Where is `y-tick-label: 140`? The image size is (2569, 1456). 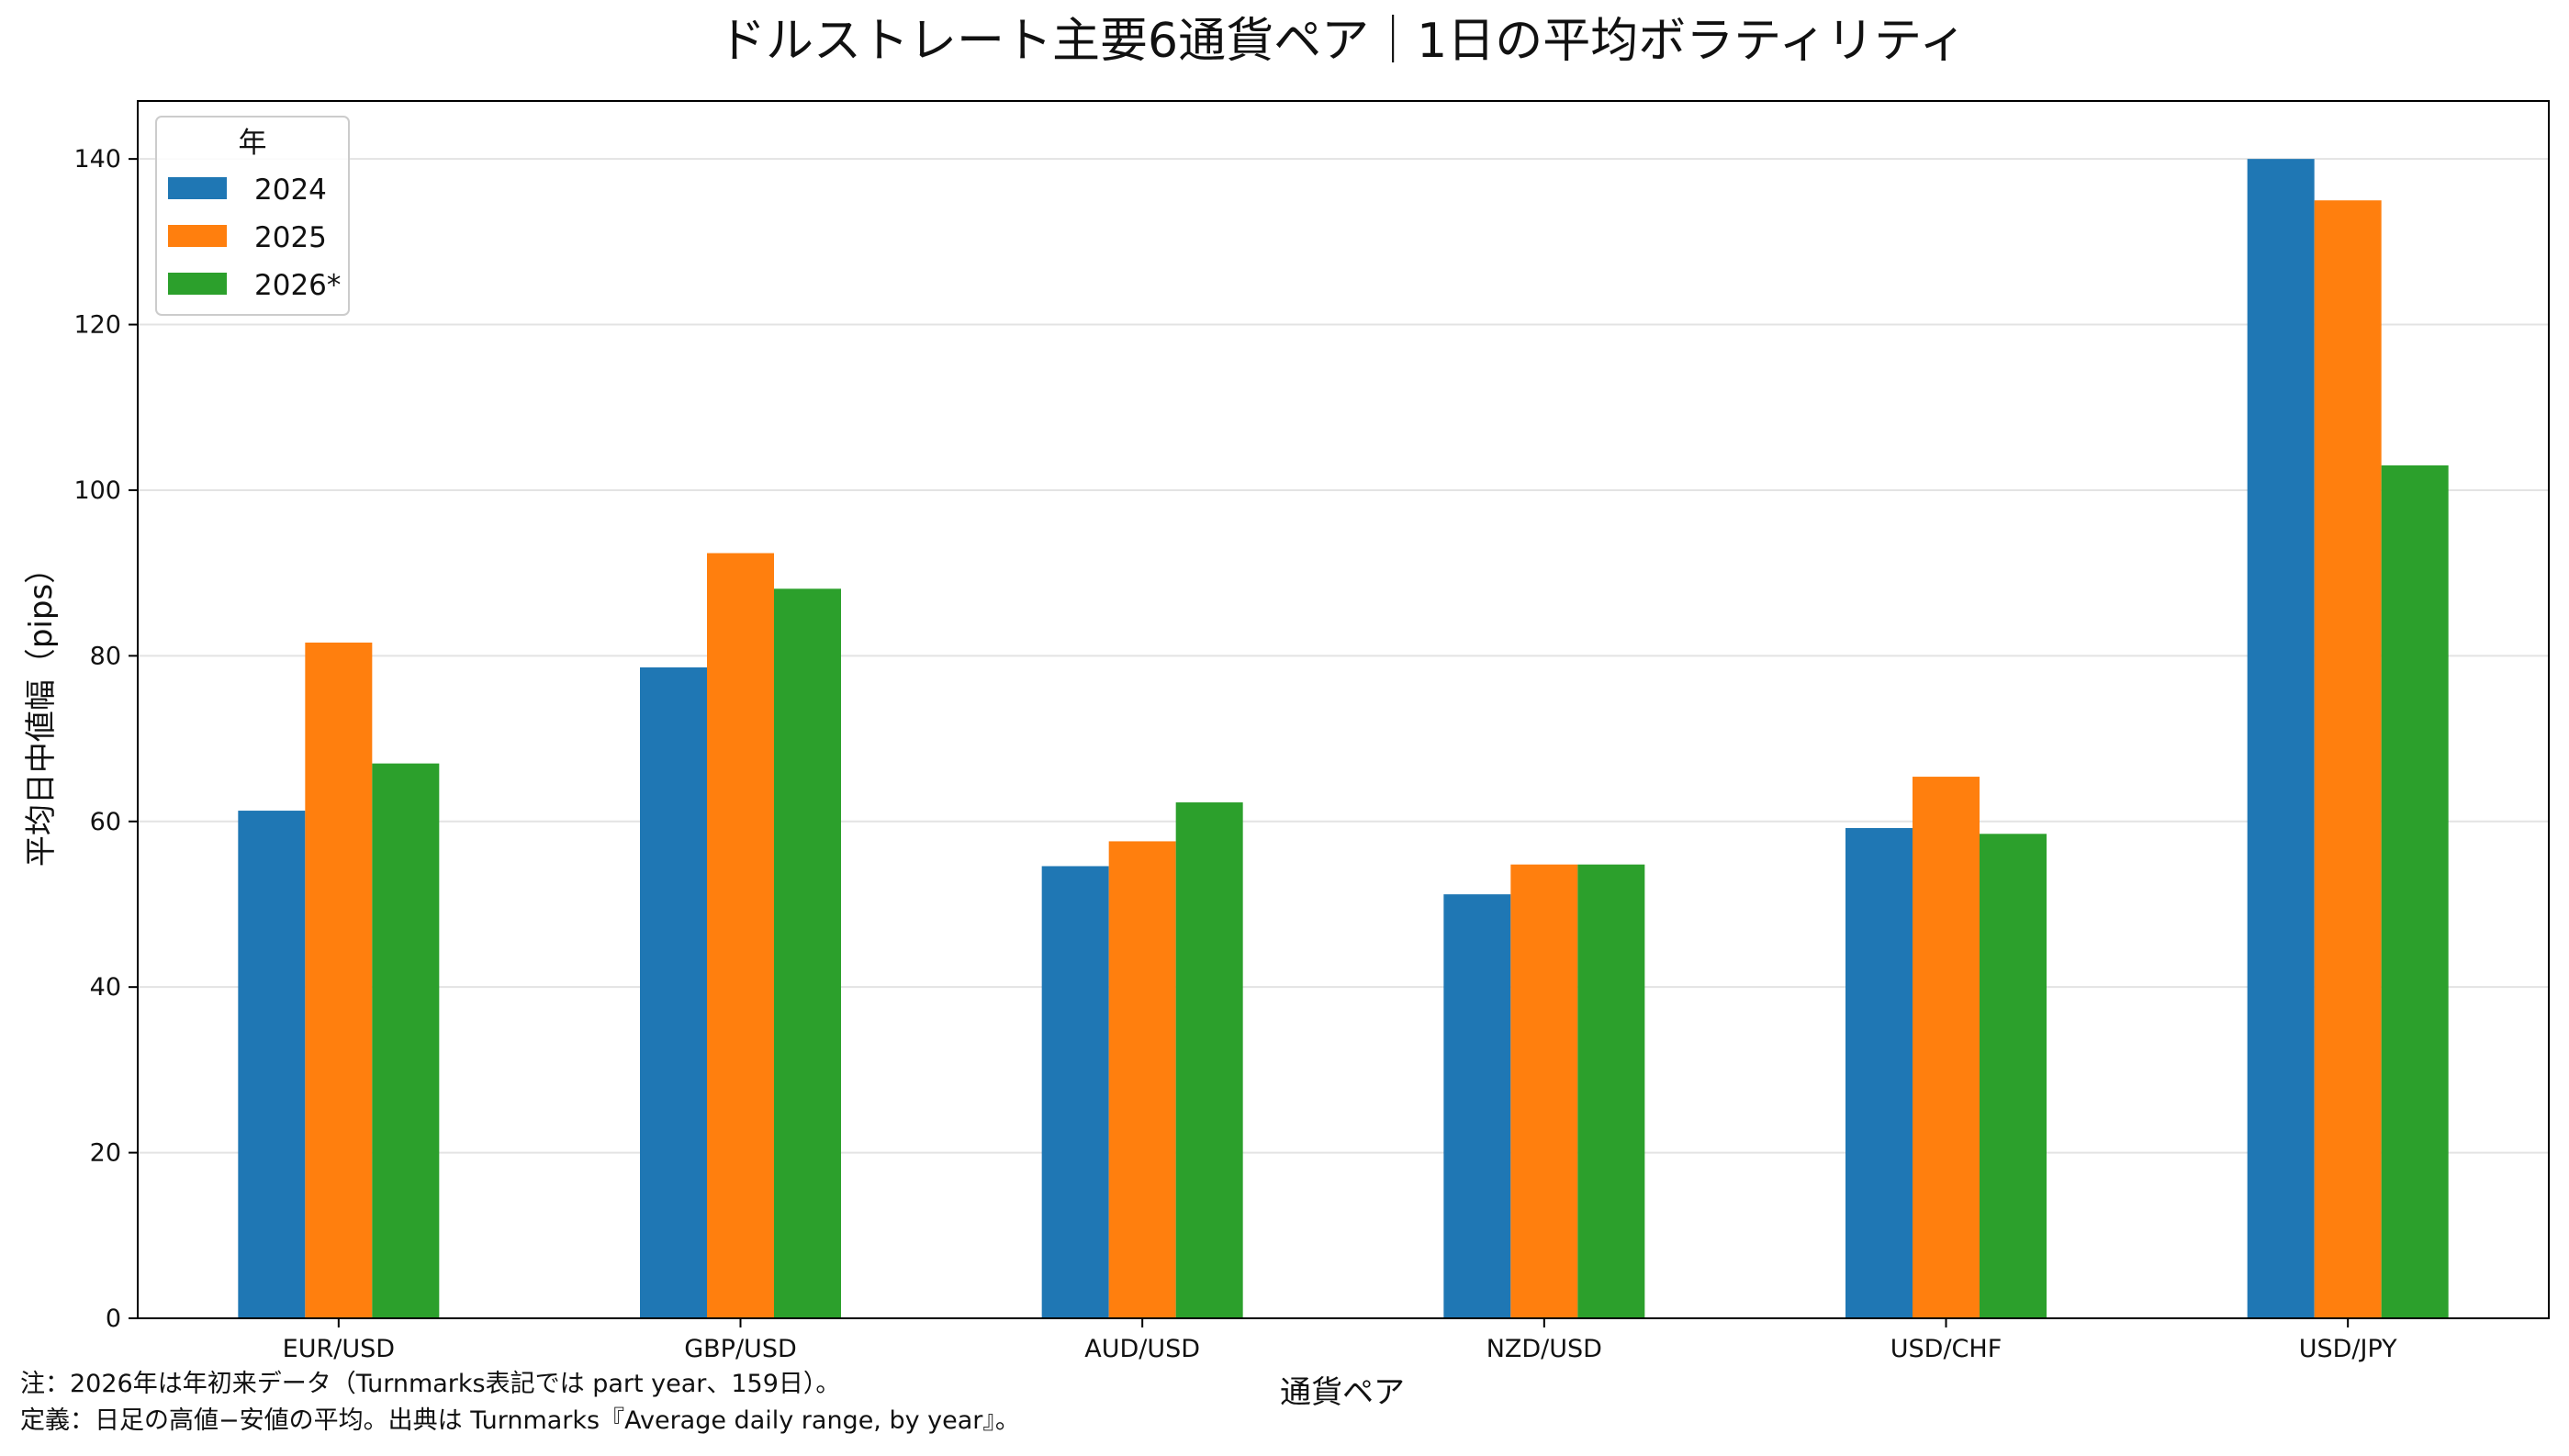 y-tick-label: 140 is located at coordinates (97, 159).